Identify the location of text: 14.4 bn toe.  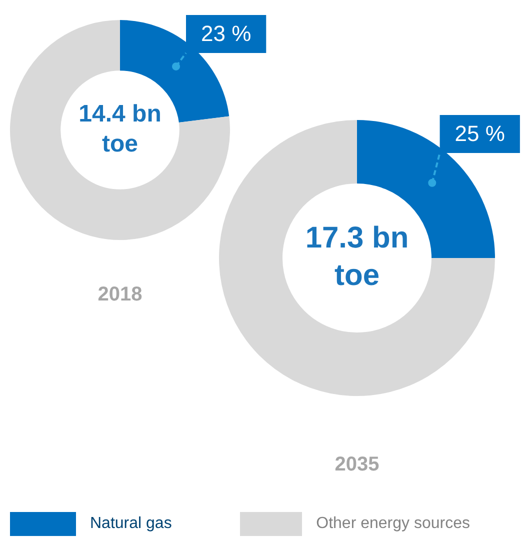
(120, 129).